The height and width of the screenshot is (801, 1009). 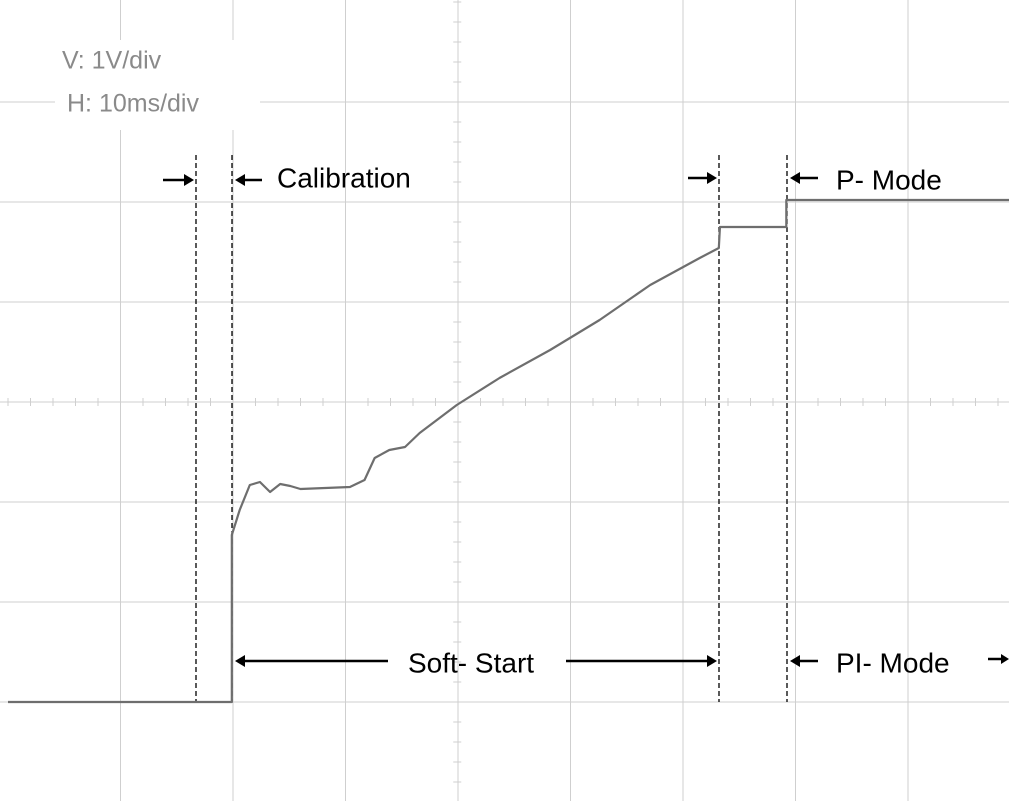 I want to click on h-scale: H: 10ms/div, so click(x=133, y=104).